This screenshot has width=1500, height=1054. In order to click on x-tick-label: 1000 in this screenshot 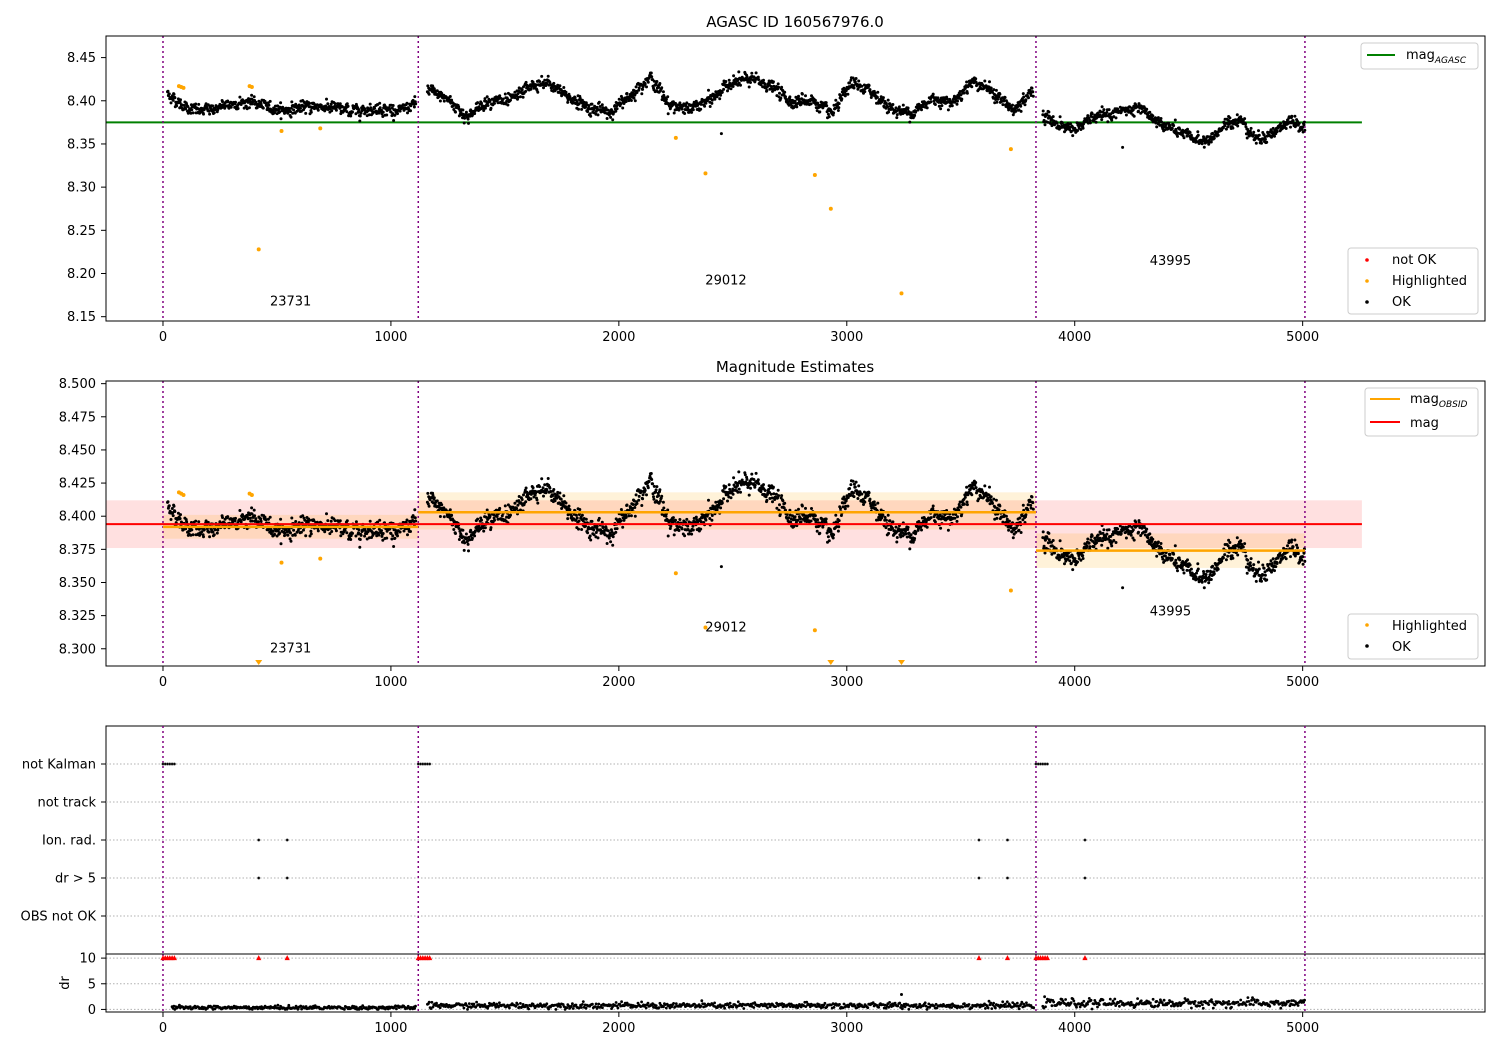, I will do `click(390, 337)`.